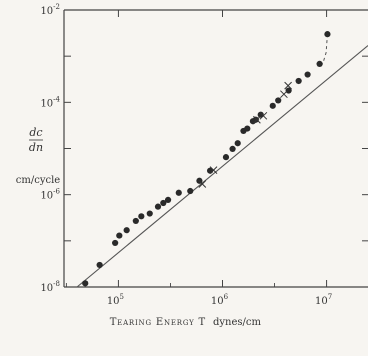 The width and height of the screenshot is (368, 356). What do you see at coordinates (158, 322) in the screenshot?
I see `x-axis-label: Tearing Energy T` at bounding box center [158, 322].